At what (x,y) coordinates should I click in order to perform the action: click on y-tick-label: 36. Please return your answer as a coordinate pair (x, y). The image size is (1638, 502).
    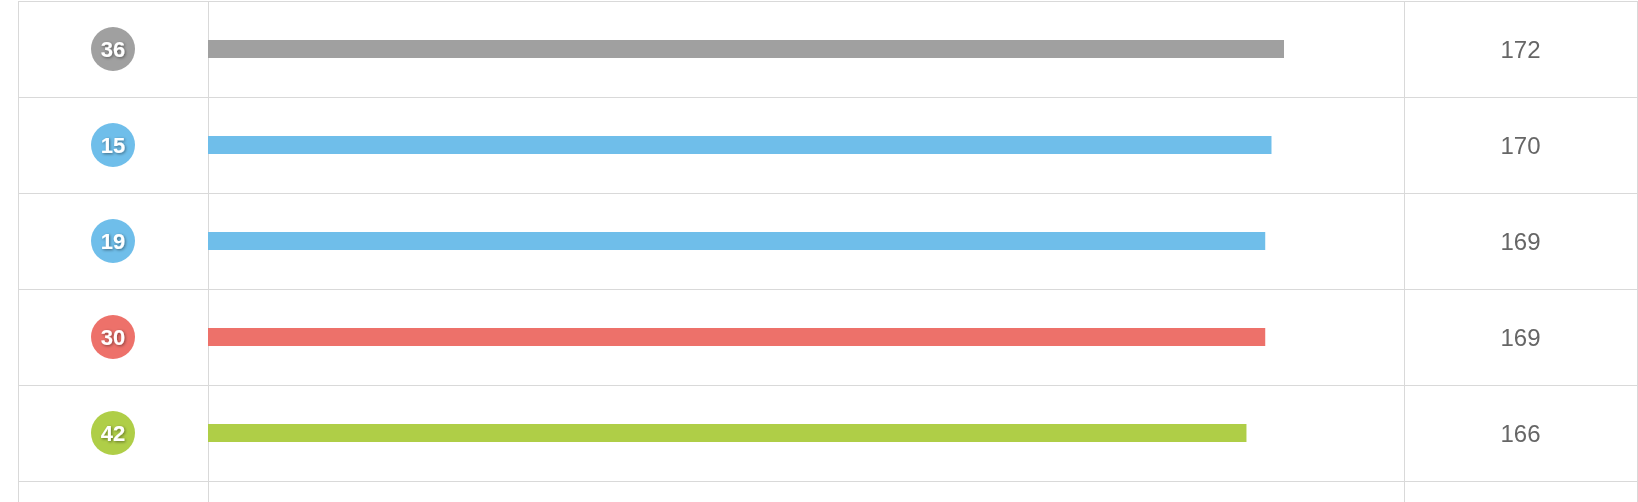
    Looking at the image, I should click on (113, 49).